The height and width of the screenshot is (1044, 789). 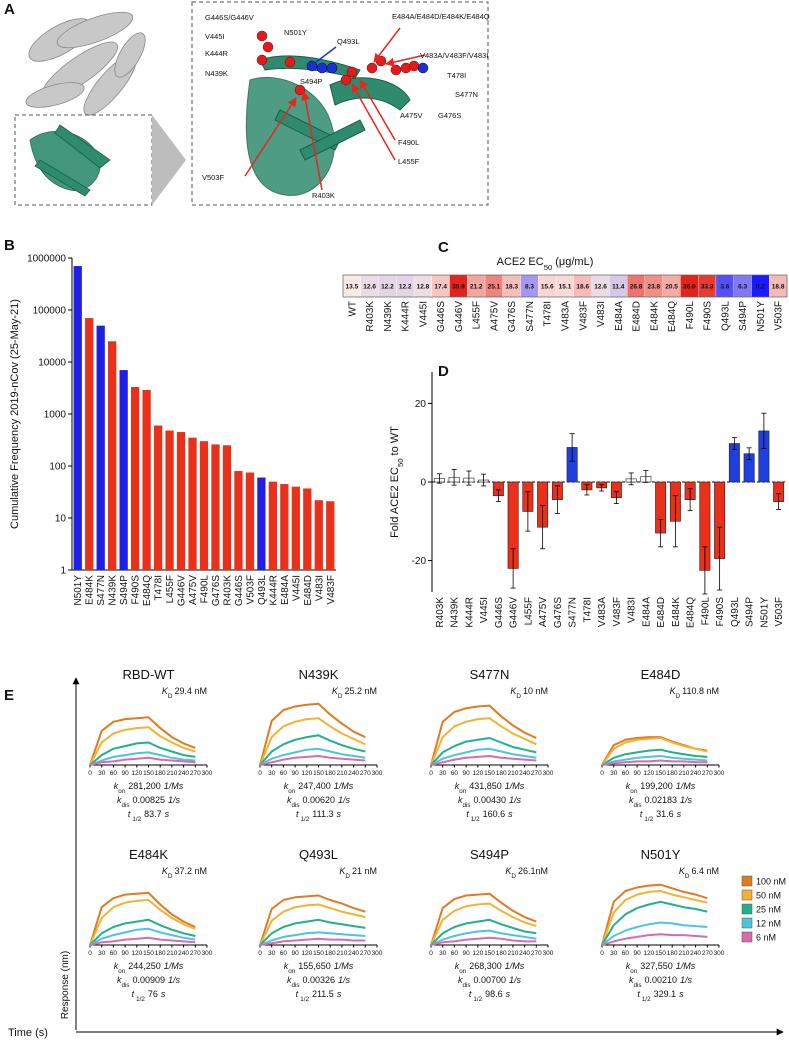 What do you see at coordinates (65, 985) in the screenshot?
I see `y-axis-label: Response (nm)` at bounding box center [65, 985].